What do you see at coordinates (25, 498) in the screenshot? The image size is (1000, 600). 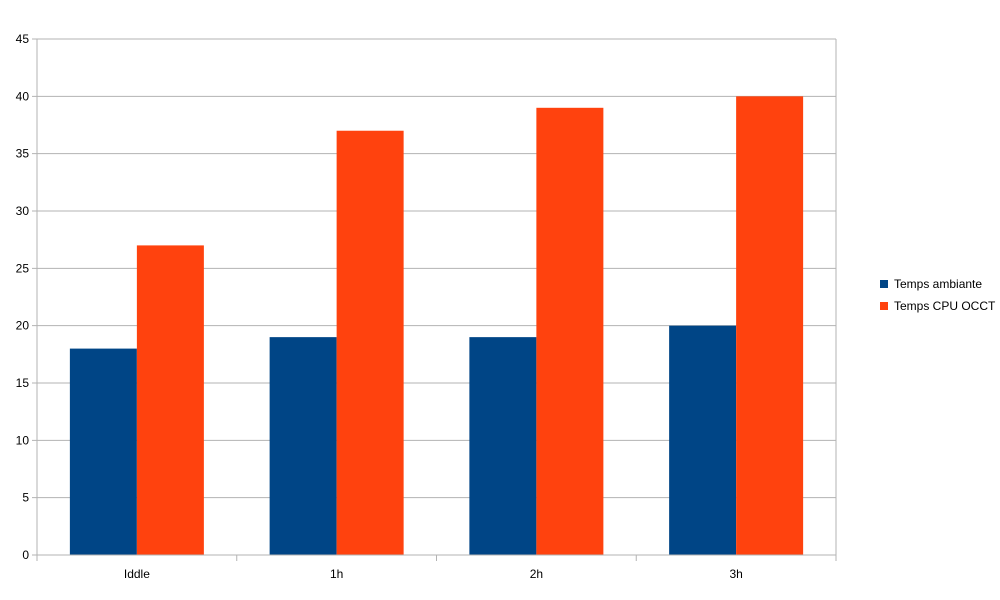 I see `y-tick-label-5: 5` at bounding box center [25, 498].